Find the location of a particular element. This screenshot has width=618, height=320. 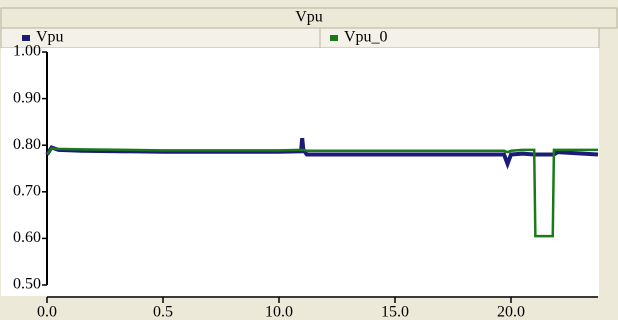

chart-title: Vpu is located at coordinates (309, 17).